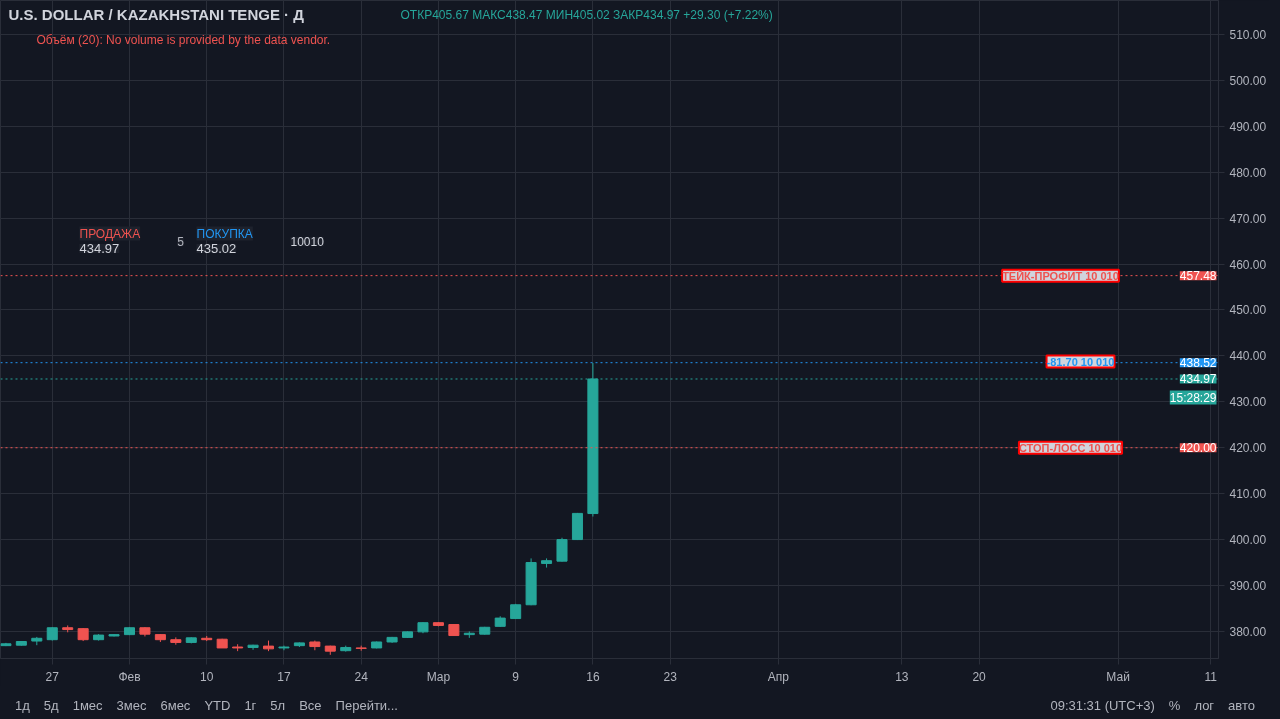  I want to click on x-tick-label: 16, so click(593, 676).